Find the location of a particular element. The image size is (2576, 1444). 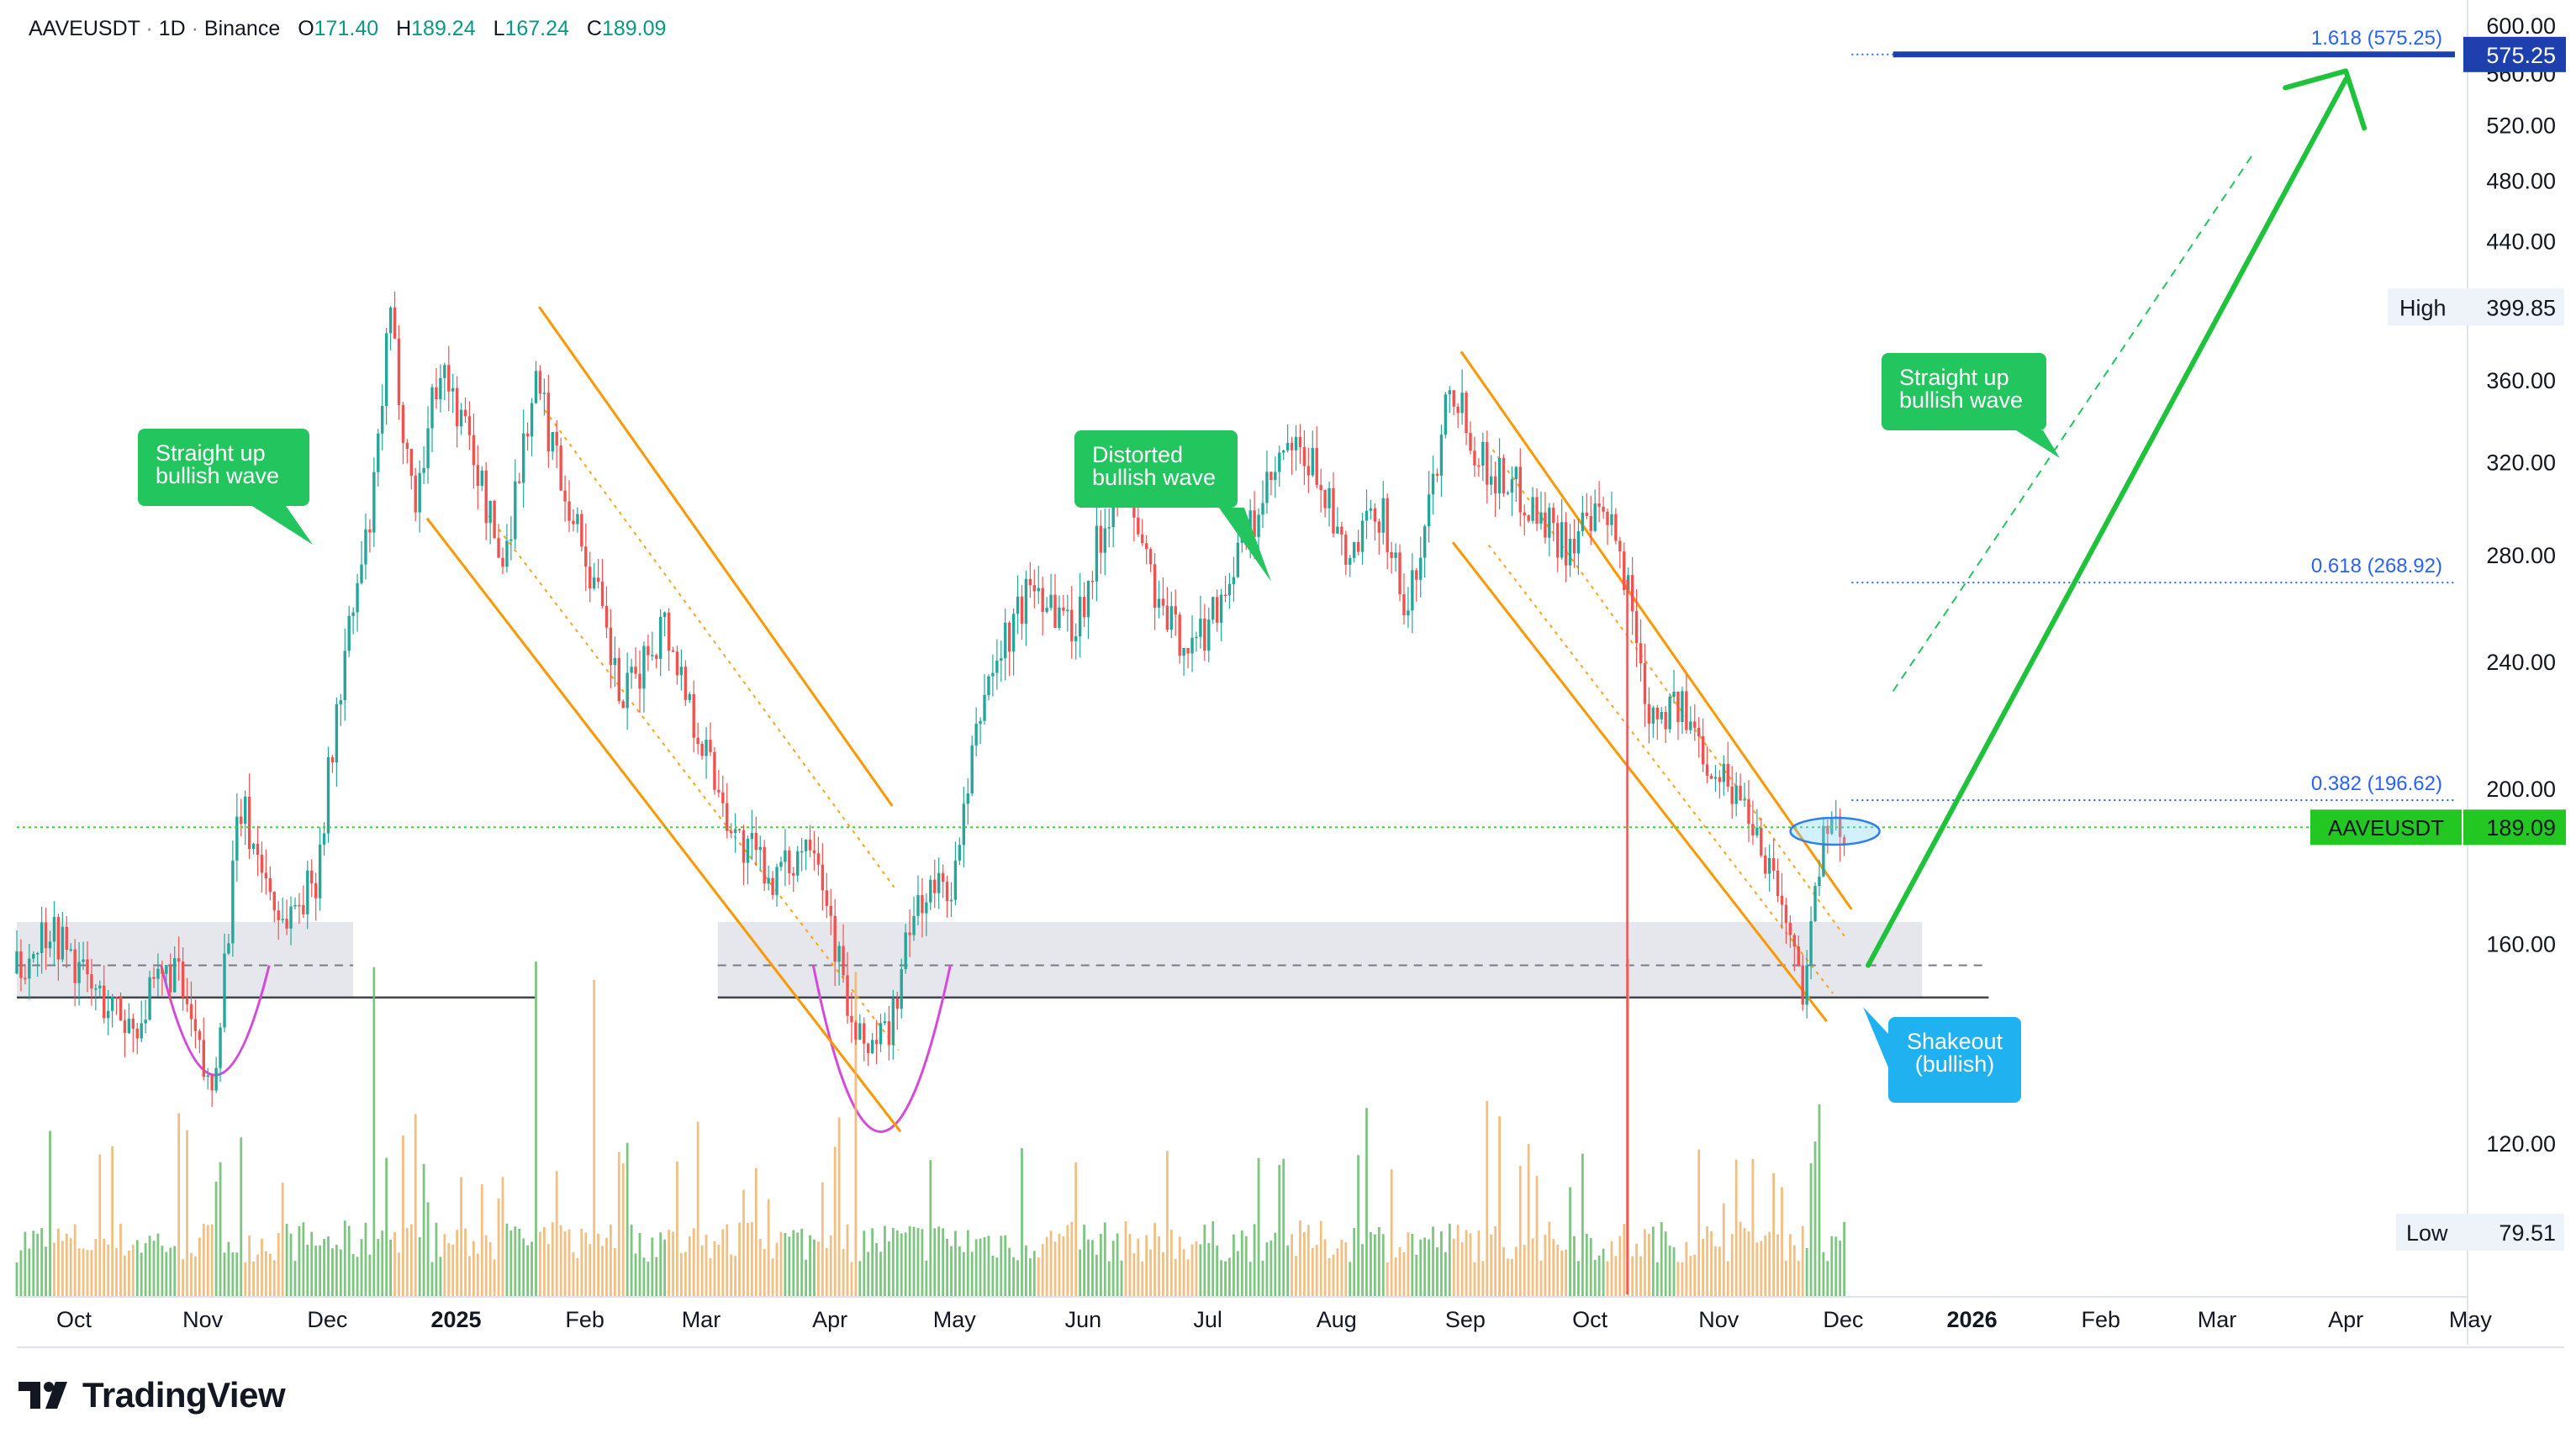

tradingview-logo: TradingView is located at coordinates (152, 1395).